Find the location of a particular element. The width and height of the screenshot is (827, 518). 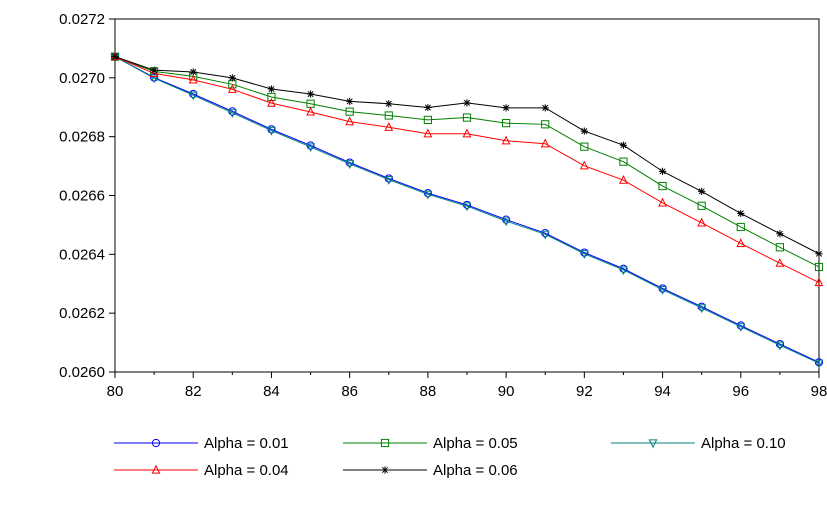

x-tick-label: 84 is located at coordinates (271, 391).